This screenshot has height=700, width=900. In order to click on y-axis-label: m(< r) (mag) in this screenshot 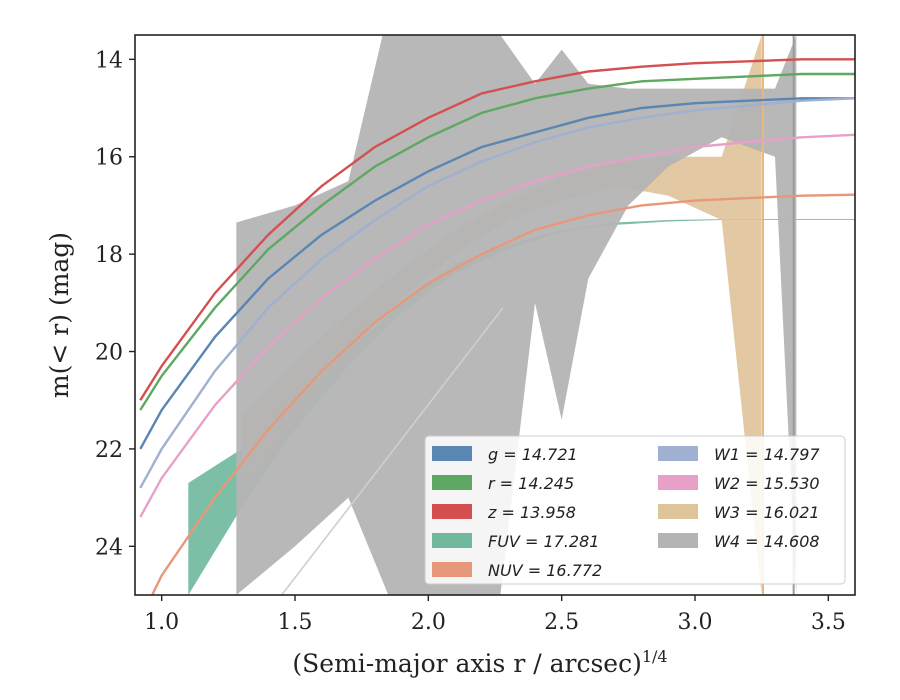, I will do `click(59, 315)`.